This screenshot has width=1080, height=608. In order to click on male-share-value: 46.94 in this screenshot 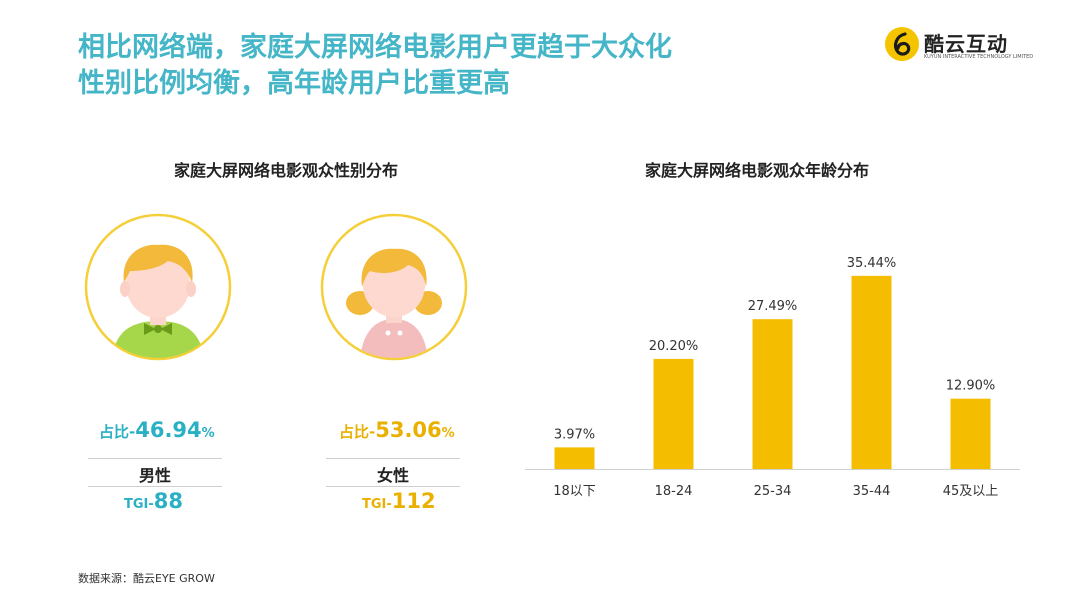, I will do `click(168, 430)`.